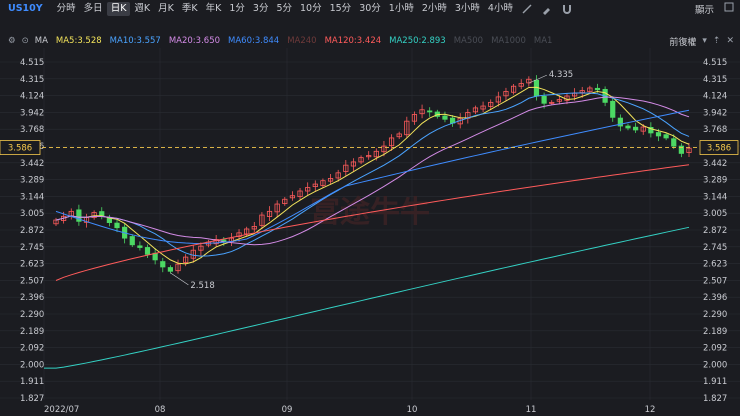 Image resolution: width=740 pixels, height=416 pixels. I want to click on timeframe-tab: 15分, so click(340, 8).